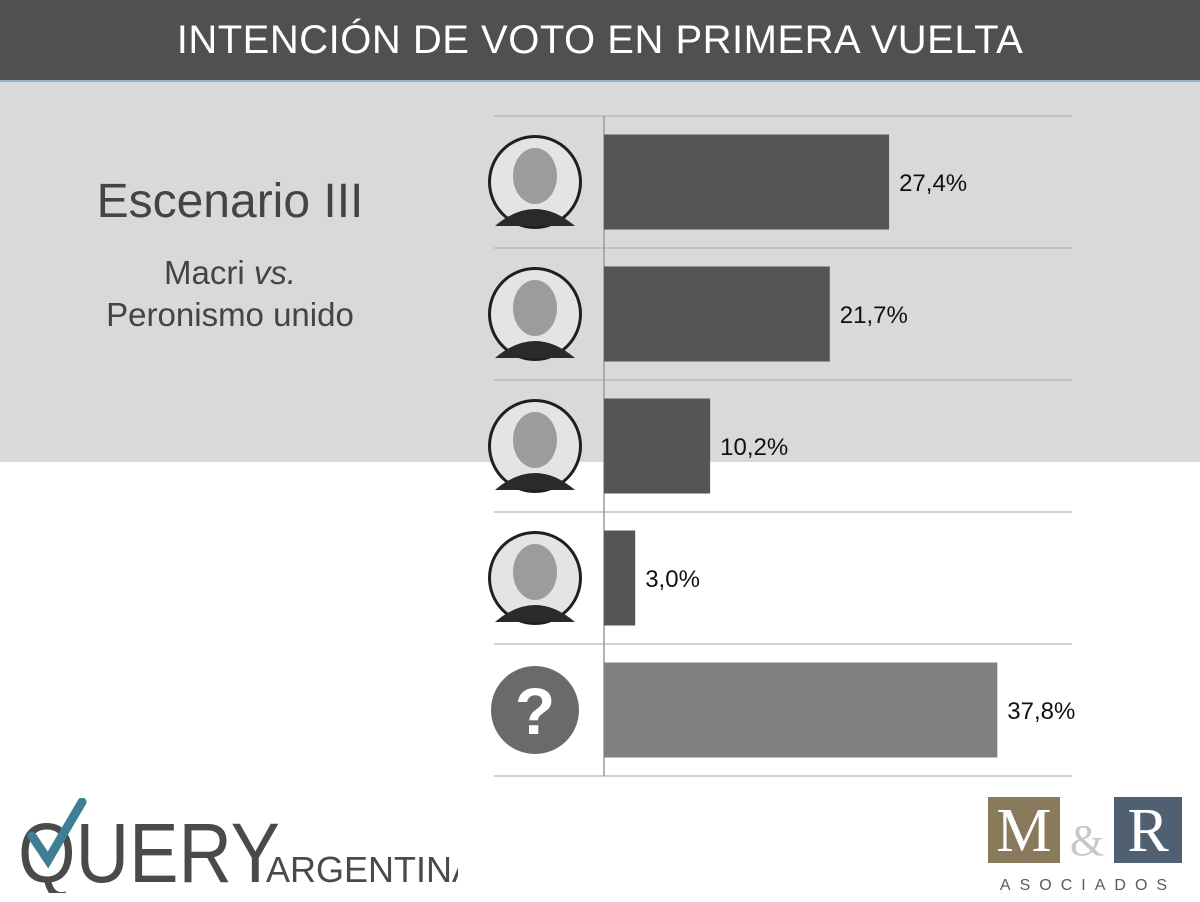 This screenshot has width=1200, height=902. I want to click on chart-title: INTENCIÓN DE VOTO EN PRIMERA VUELTA, so click(600, 39).